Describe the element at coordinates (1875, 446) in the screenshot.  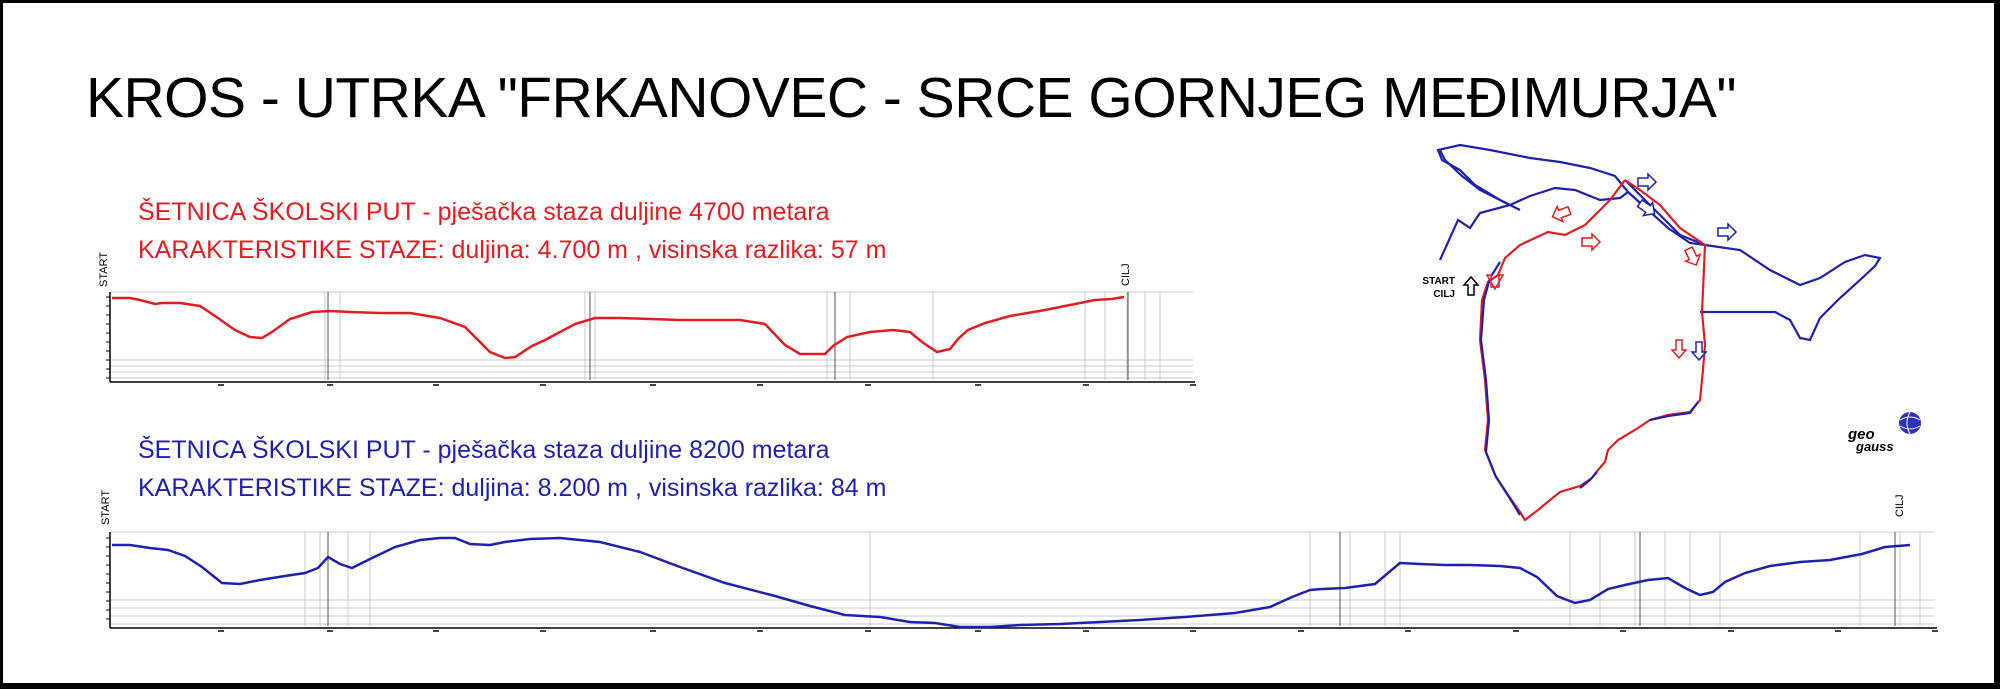
I see `logo-gauss-text: gauss` at that location.